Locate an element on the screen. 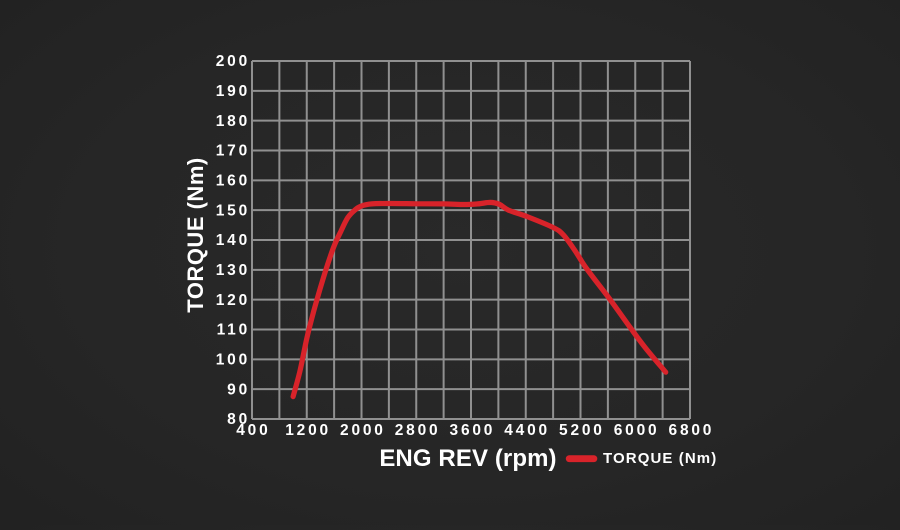  svg-text: 3600 is located at coordinates (473, 430).